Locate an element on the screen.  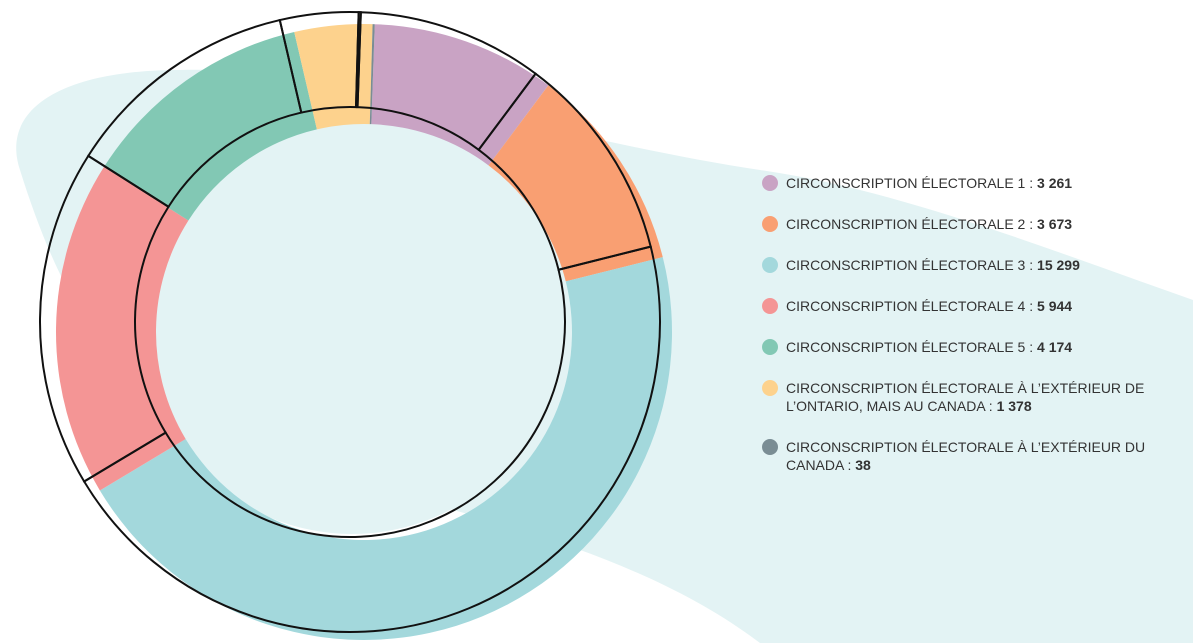
legend-item: CIRCONSCRIPTION ÉLECTORALE 3 : 15 299 is located at coordinates (974, 265).